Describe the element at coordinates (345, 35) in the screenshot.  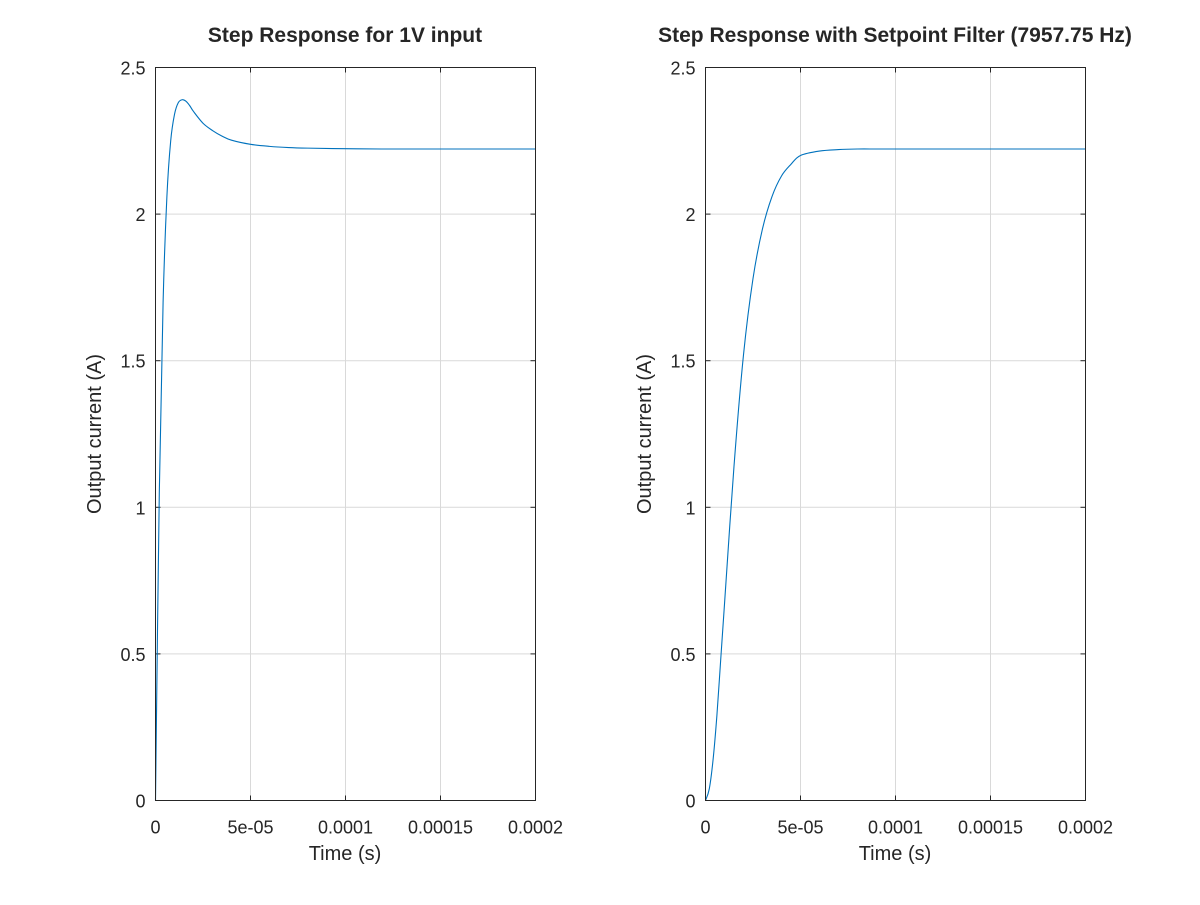
I see `chart-title: Step Response for 1V input` at that location.